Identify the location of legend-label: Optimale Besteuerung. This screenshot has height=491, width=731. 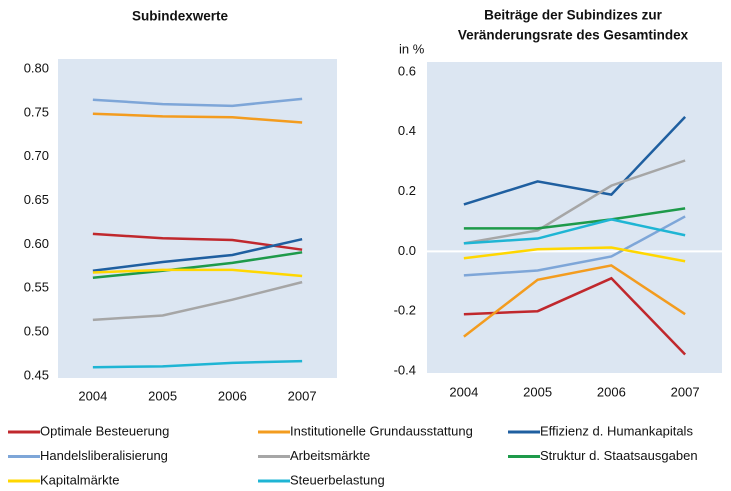
(104, 430).